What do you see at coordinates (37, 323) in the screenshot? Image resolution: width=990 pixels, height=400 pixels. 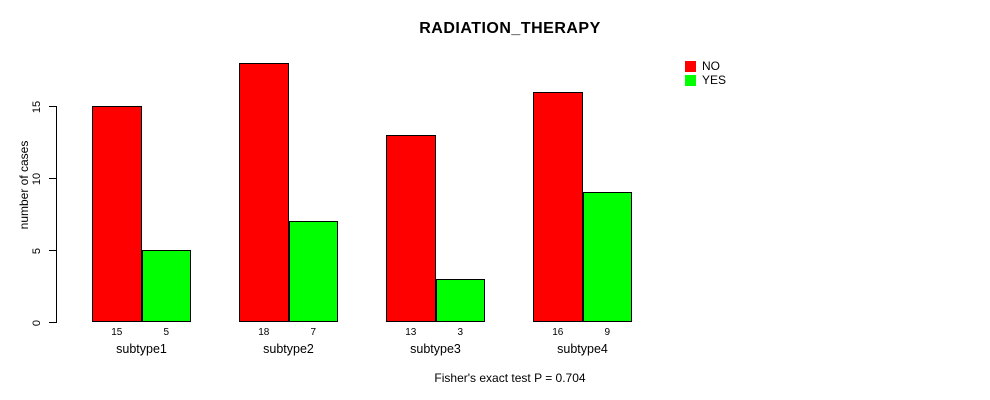 I see `y-tick-label: 0` at bounding box center [37, 323].